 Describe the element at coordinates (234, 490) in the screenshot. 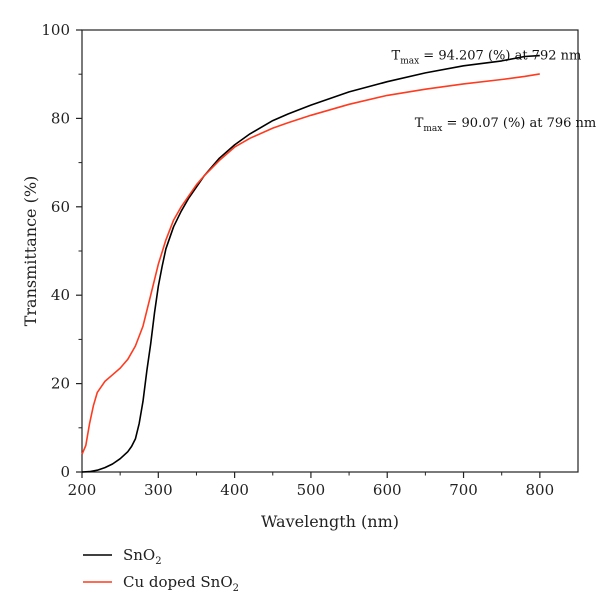

I see `x-tick-label: 400` at that location.